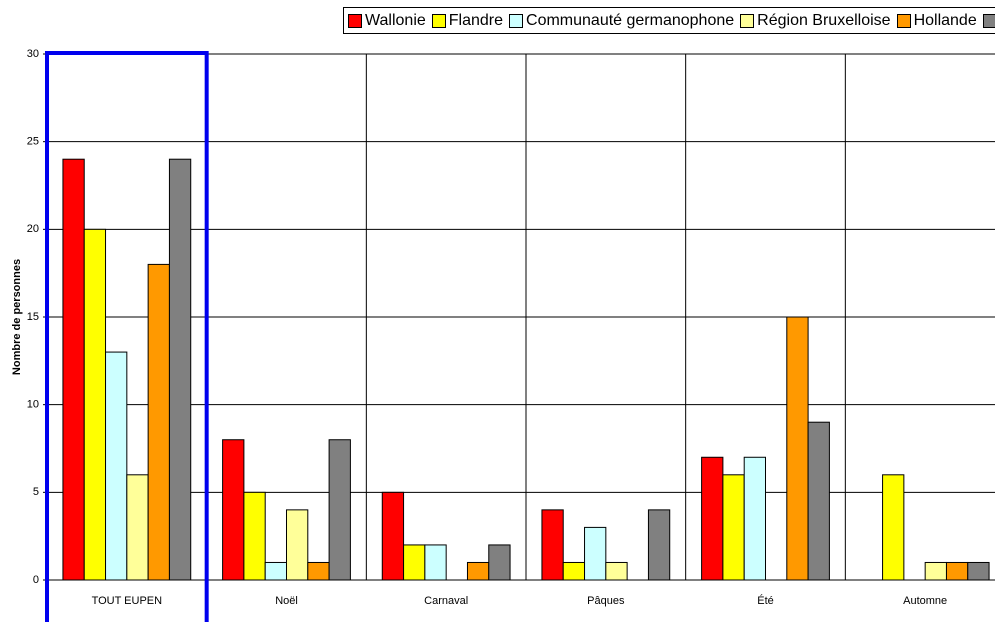 The height and width of the screenshot is (622, 995). Describe the element at coordinates (33, 317) in the screenshot. I see `y-tick-label: 15` at that location.